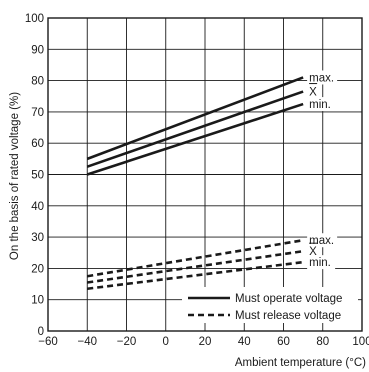  Describe the element at coordinates (127, 342) in the screenshot. I see `x-tick-label: −20` at that location.